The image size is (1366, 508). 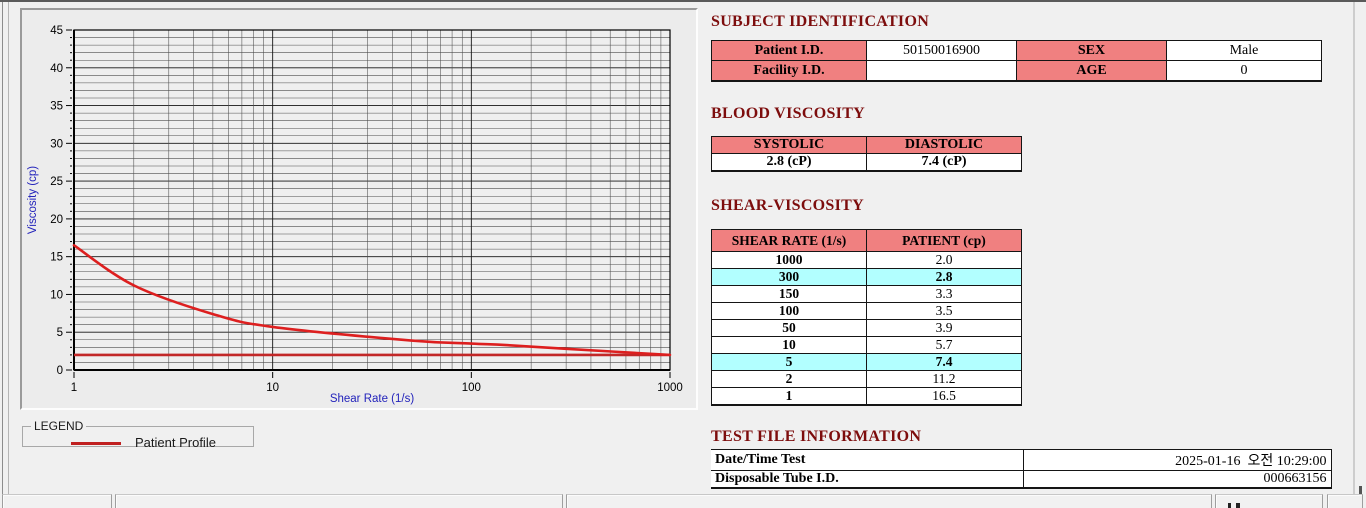 I want to click on blood-viscosity-table: SYSTOLIC DIASTOLIC 2.8 (cP) 7.4 (cP), so click(x=866, y=154).